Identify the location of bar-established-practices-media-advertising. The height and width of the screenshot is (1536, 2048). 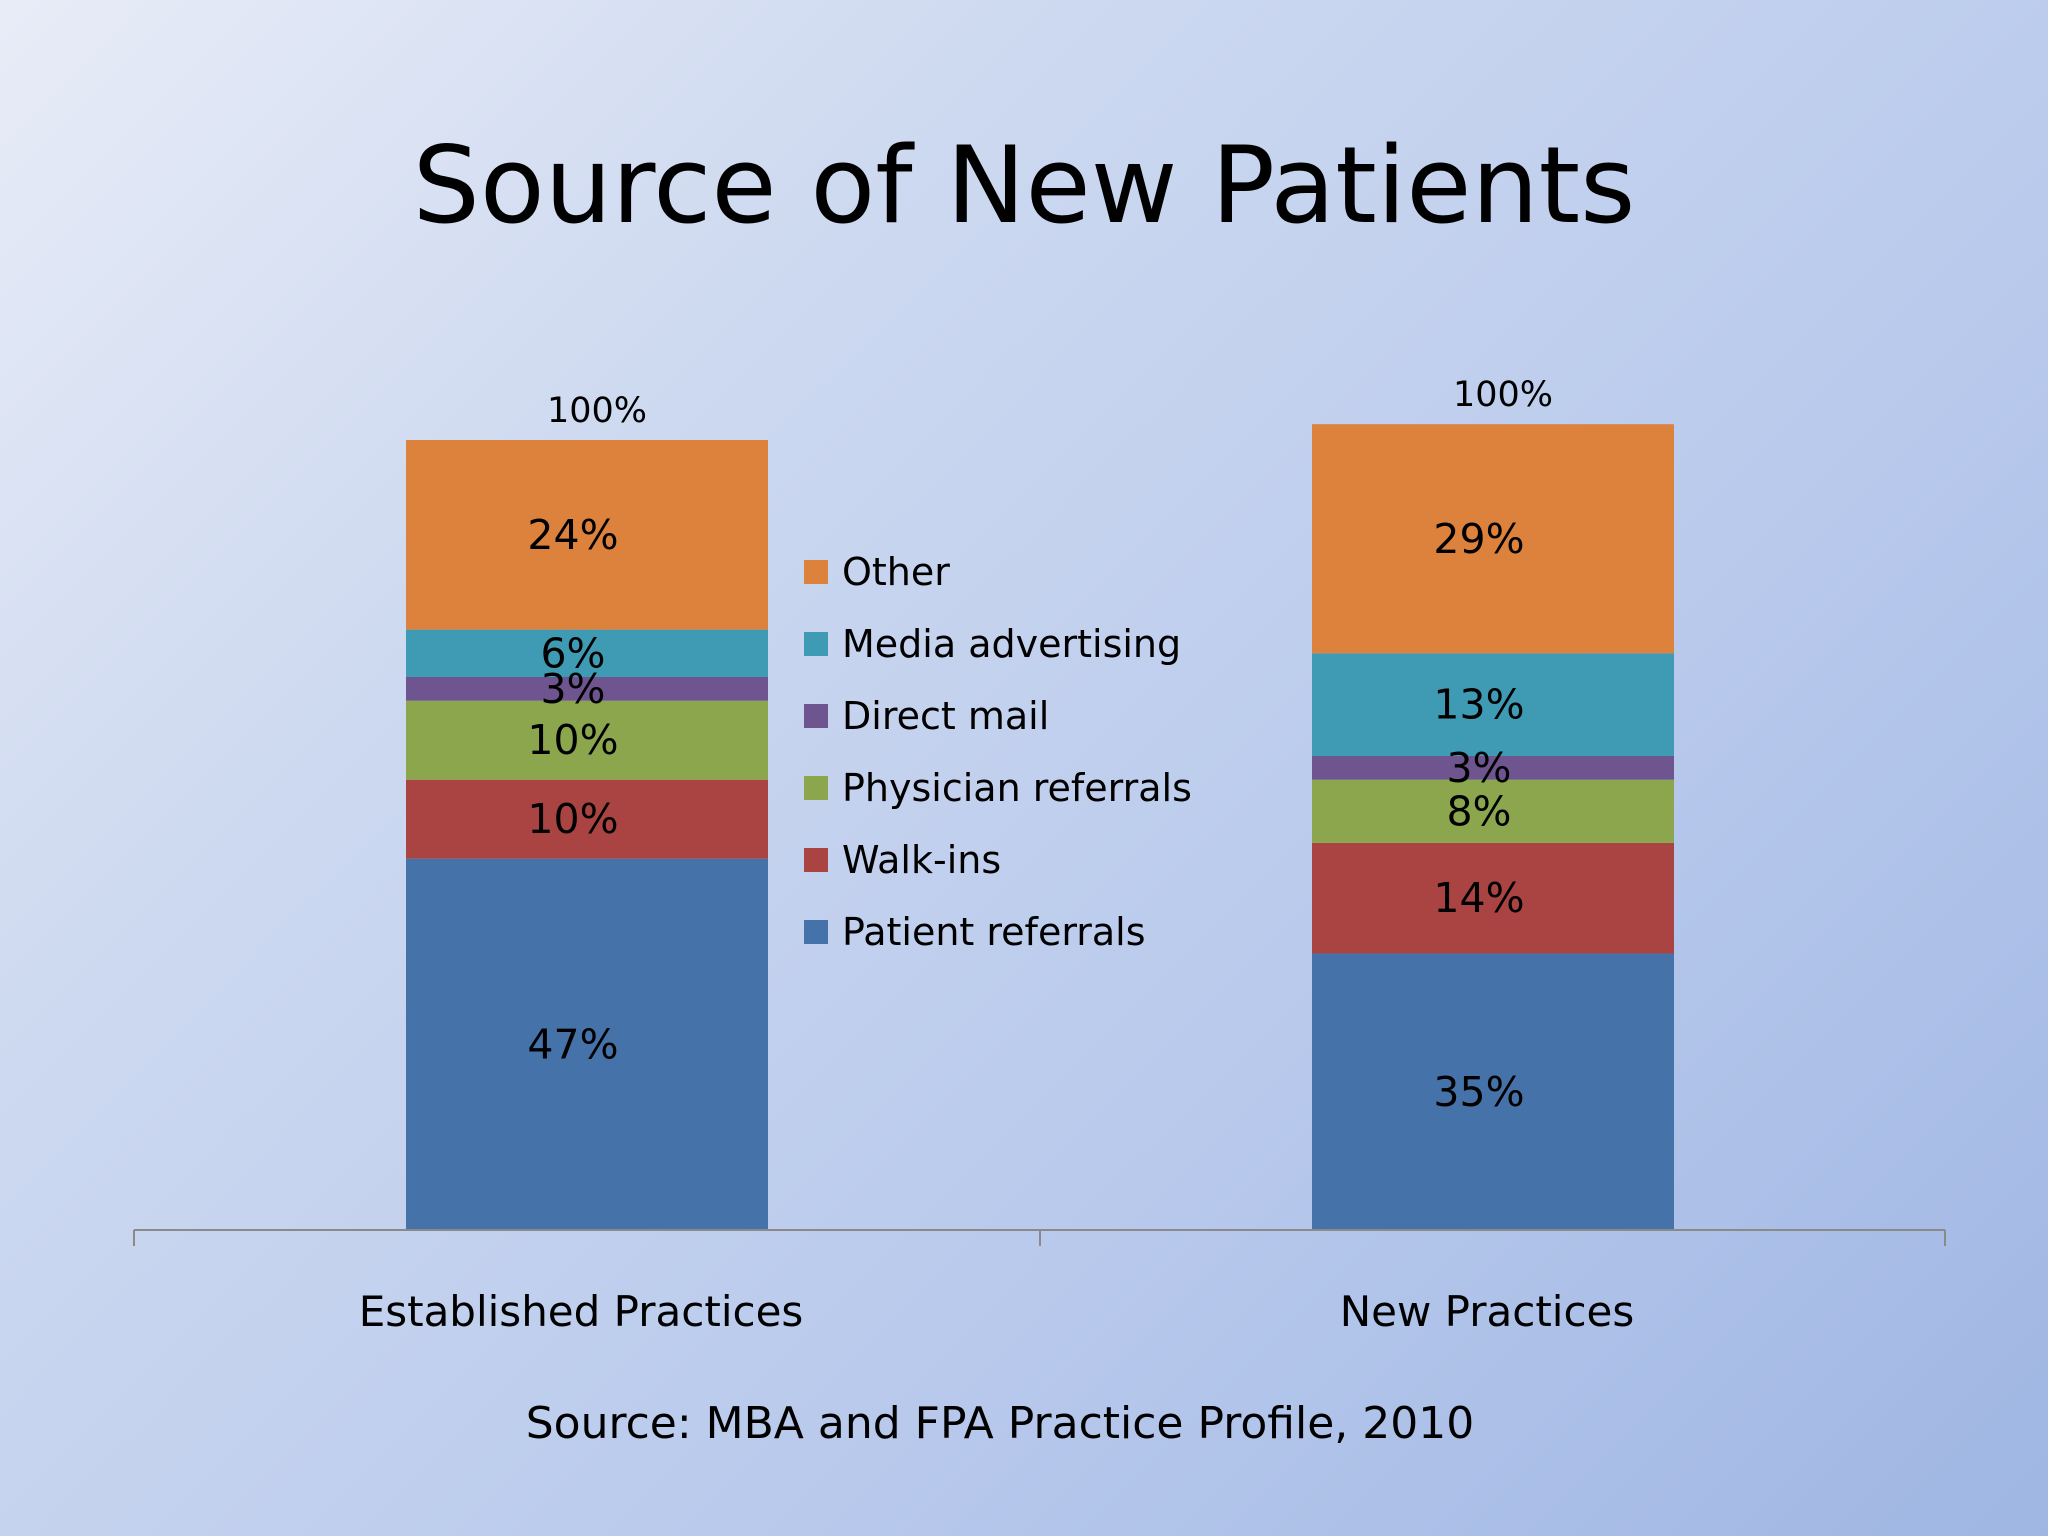
(587, 653).